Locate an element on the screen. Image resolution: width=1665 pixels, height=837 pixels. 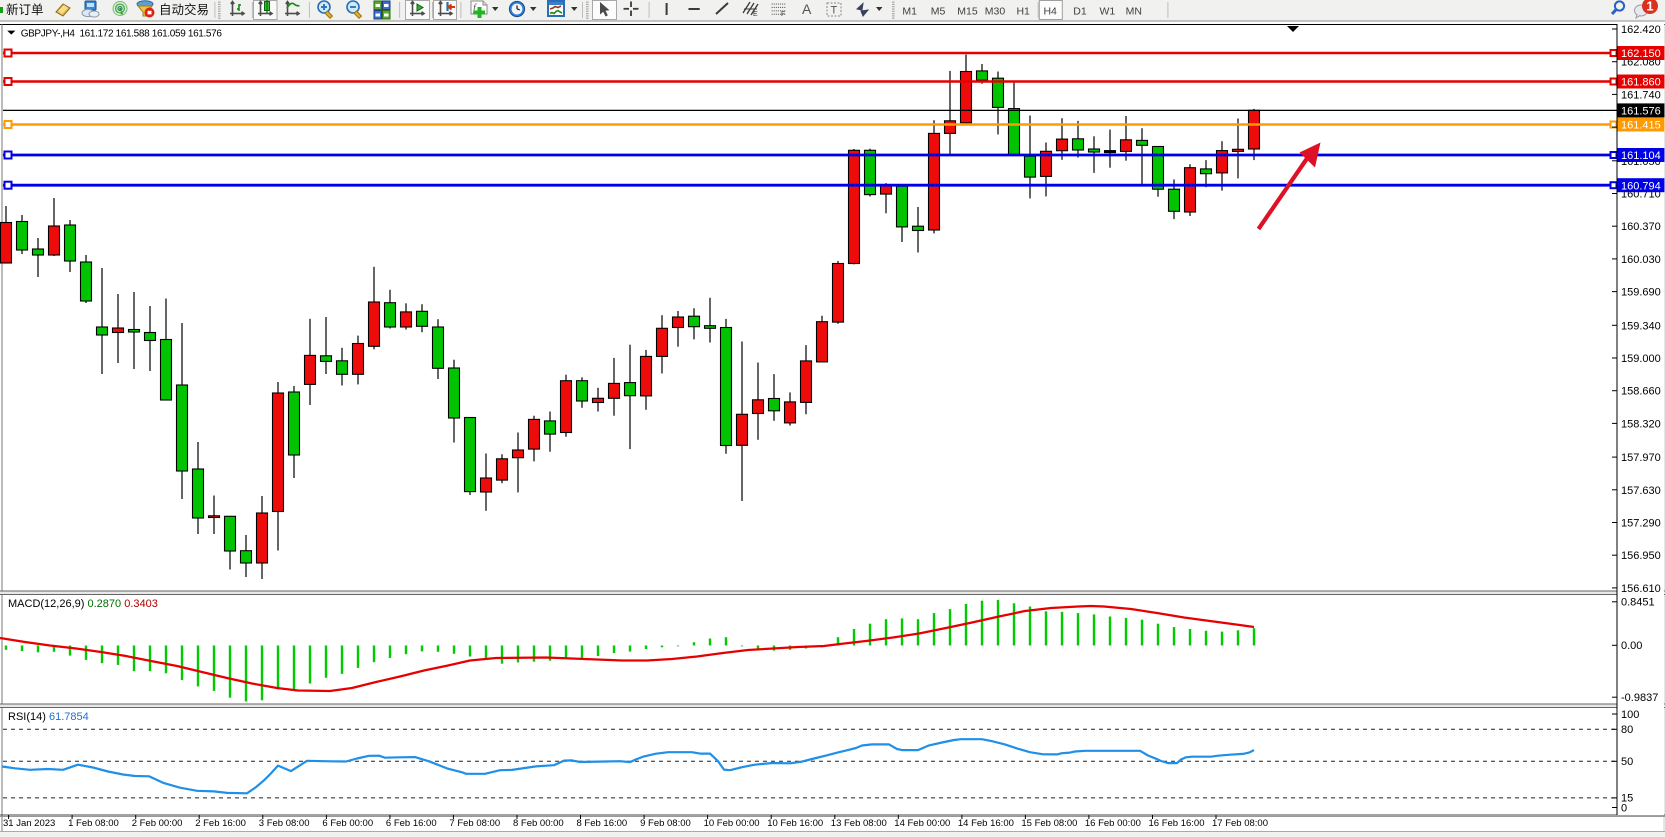
svg-text: 160.370 is located at coordinates (1641, 227).